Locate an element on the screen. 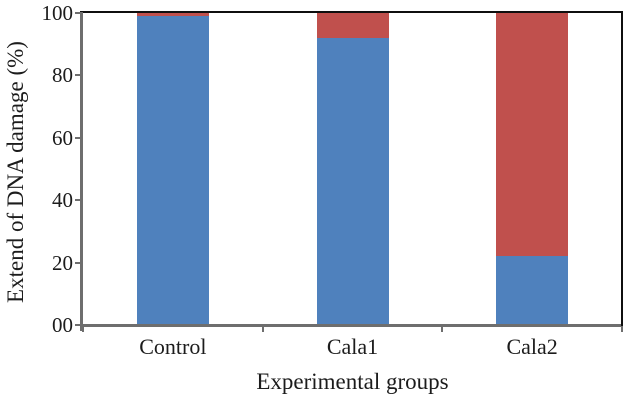 This screenshot has width=638, height=405. axis-bottom-spine is located at coordinates (351, 325).